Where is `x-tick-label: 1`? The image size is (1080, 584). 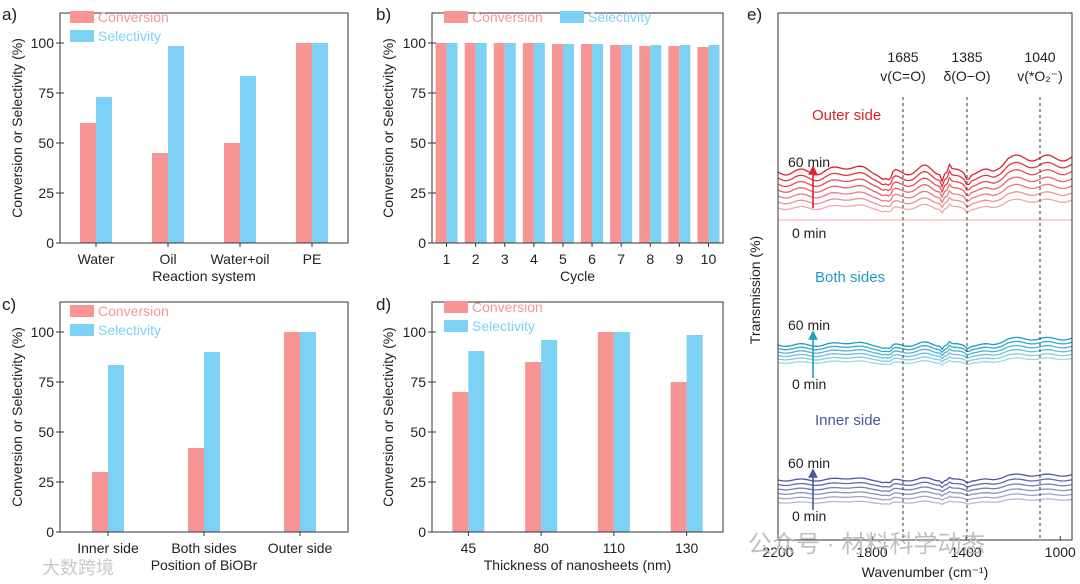 x-tick-label: 1 is located at coordinates (447, 259).